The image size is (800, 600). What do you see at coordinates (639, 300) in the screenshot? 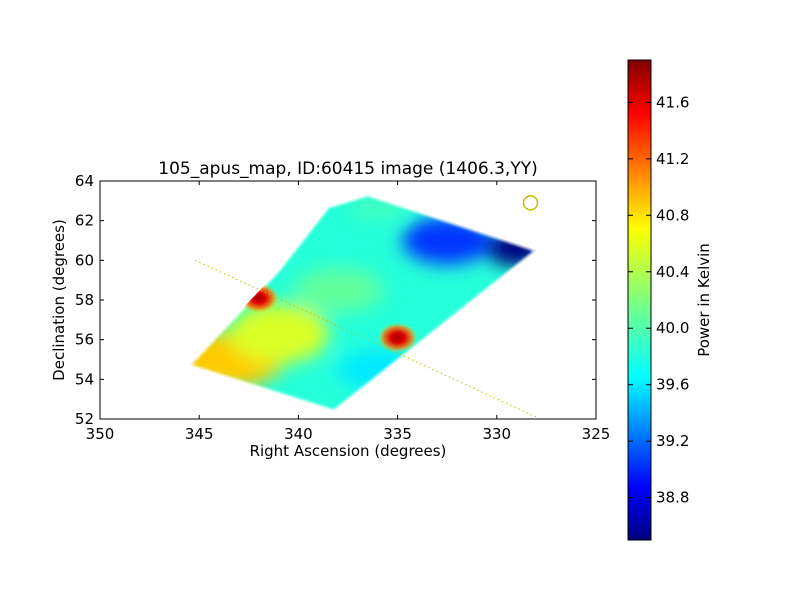
I see `colorbar-gradient` at bounding box center [639, 300].